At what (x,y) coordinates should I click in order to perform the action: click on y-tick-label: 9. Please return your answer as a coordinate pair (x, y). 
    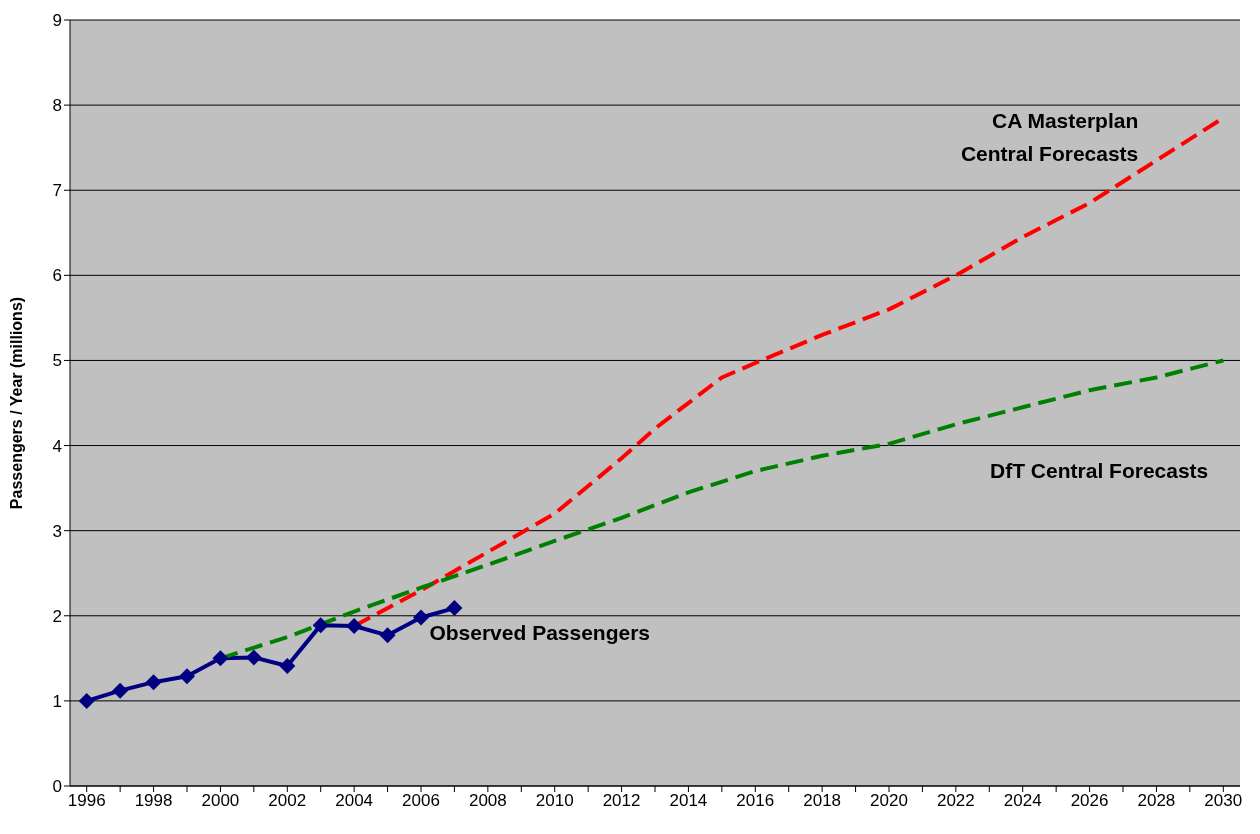
    Looking at the image, I should click on (57, 21).